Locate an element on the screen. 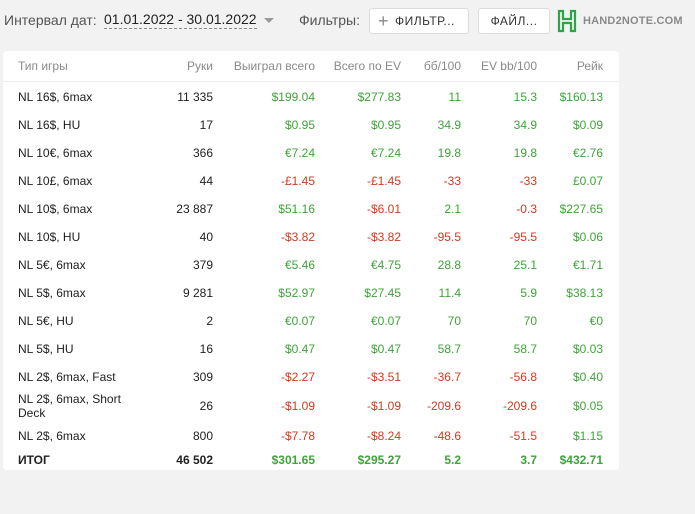 This screenshot has height=514, width=695. table-row: NL 10€, 6max 366 €7.24 €7.24 19.8 19.8 €2.76 is located at coordinates (311, 151).